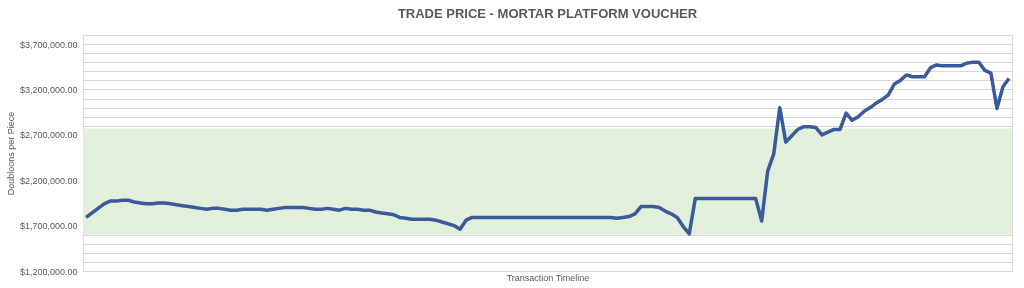 The height and width of the screenshot is (288, 1024). Describe the element at coordinates (548, 277) in the screenshot. I see `x-axis-title: Transaction Timeline` at that location.